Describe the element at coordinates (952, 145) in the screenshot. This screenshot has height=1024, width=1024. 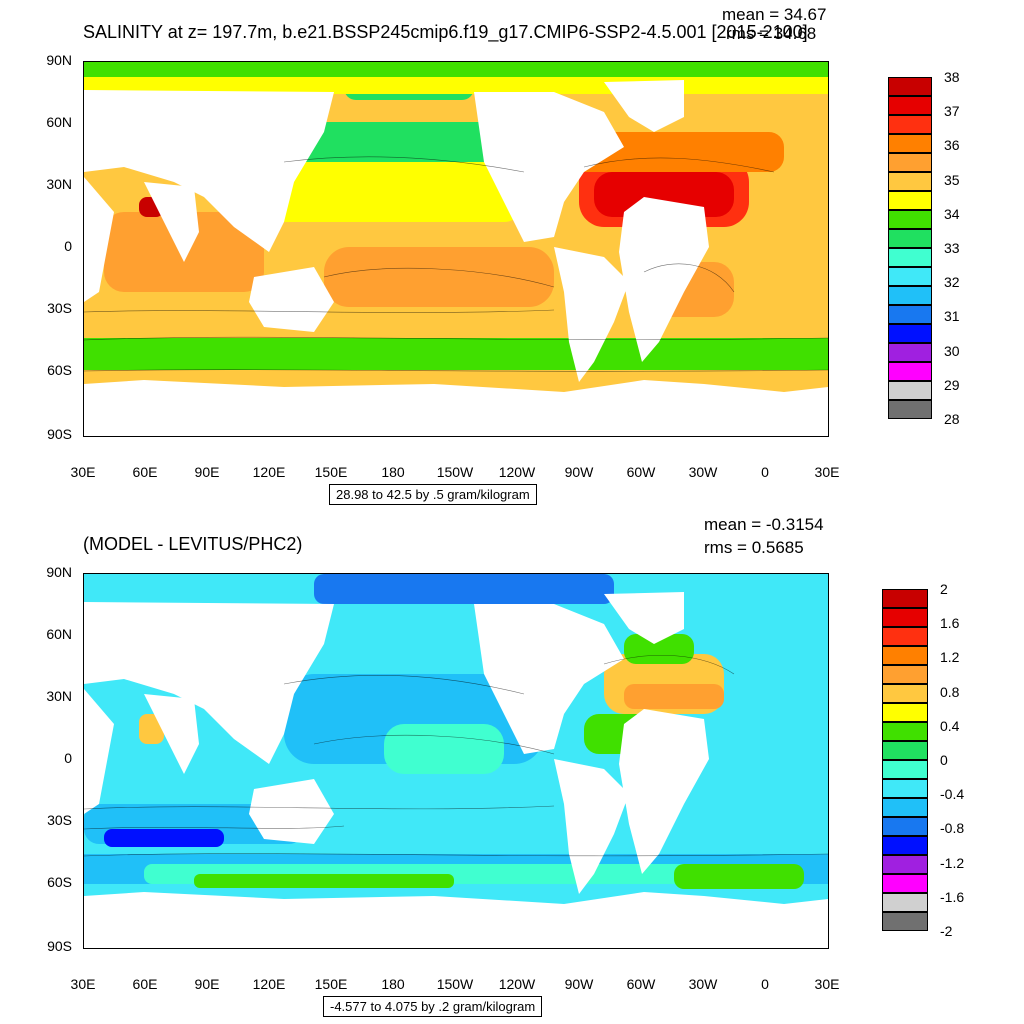
I see `colorbar-label: 36` at that location.